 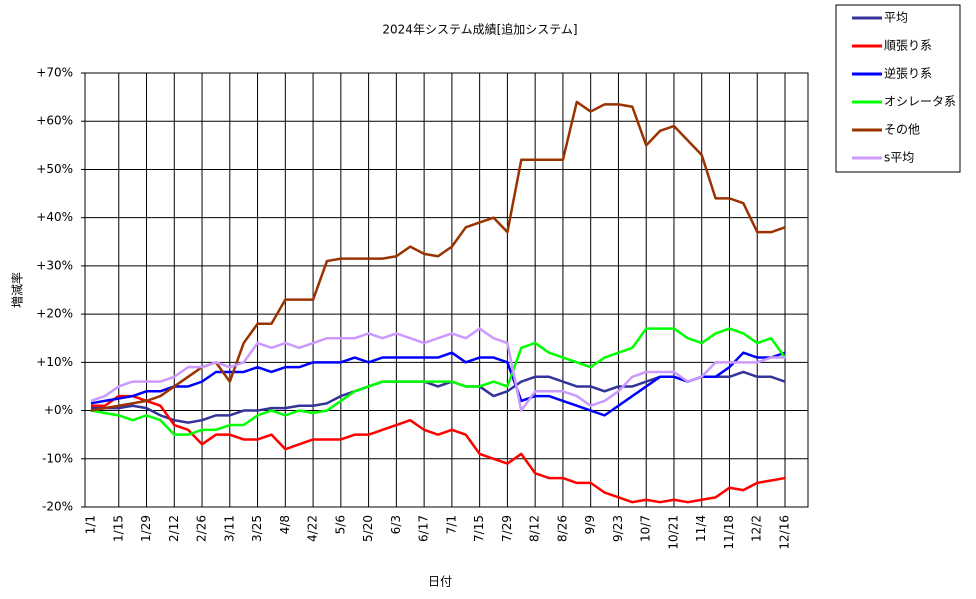 I want to click on y-tick-label: -20%, so click(x=57, y=507).